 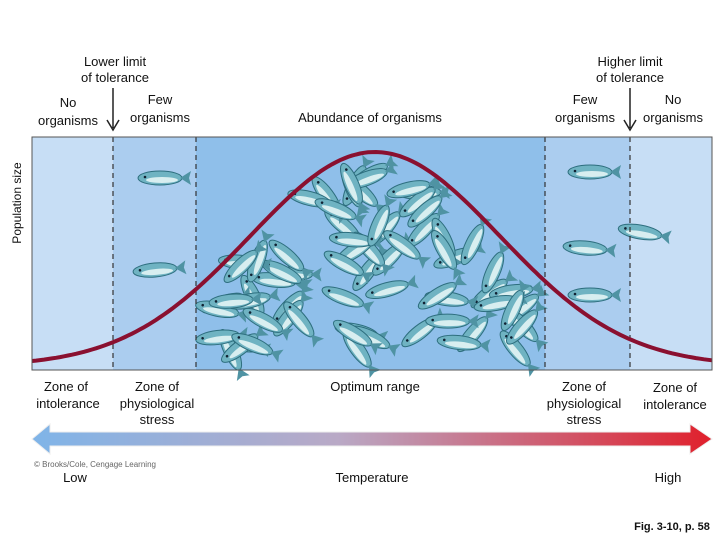 What do you see at coordinates (17, 203) in the screenshot?
I see `y-axis-label: Population size` at bounding box center [17, 203].